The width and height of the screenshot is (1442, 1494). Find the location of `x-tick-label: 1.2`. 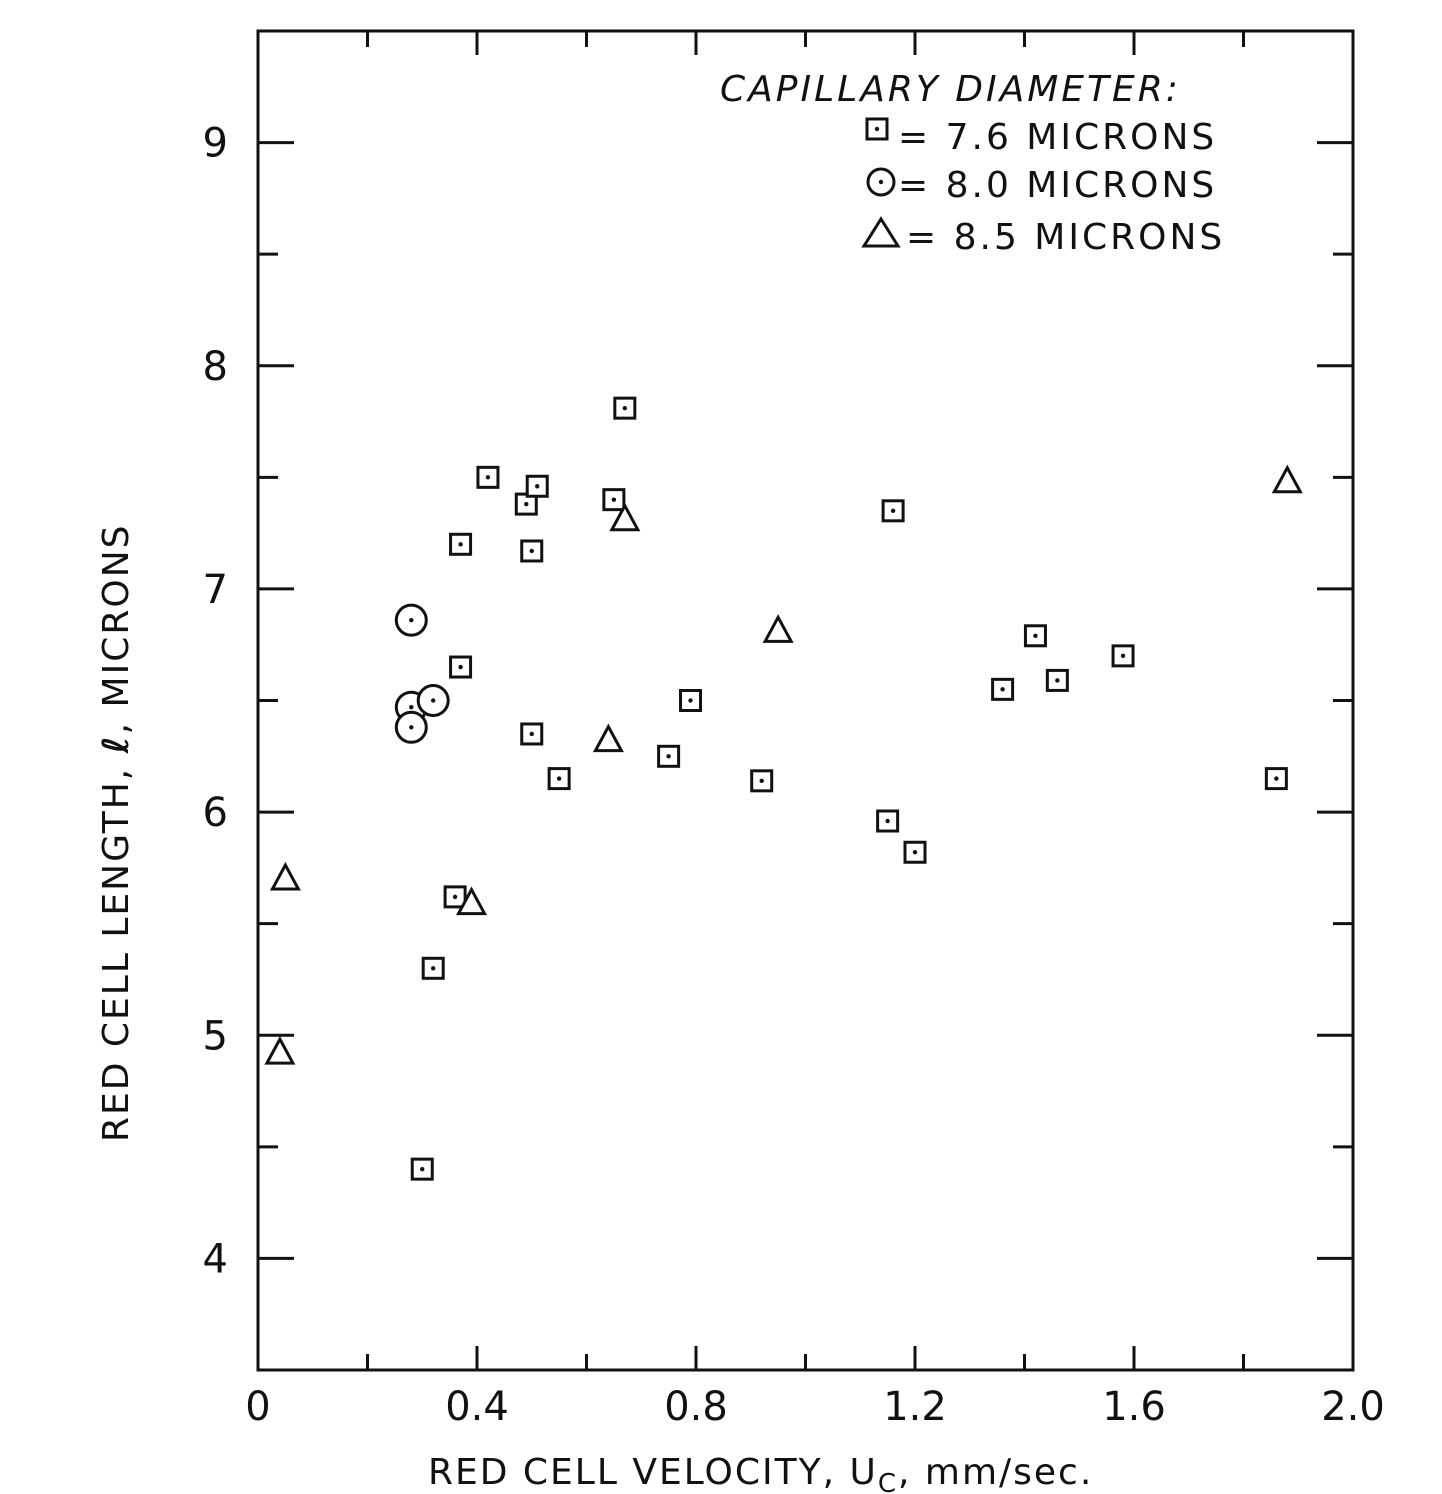

x-tick-label: 1.2 is located at coordinates (915, 1407).